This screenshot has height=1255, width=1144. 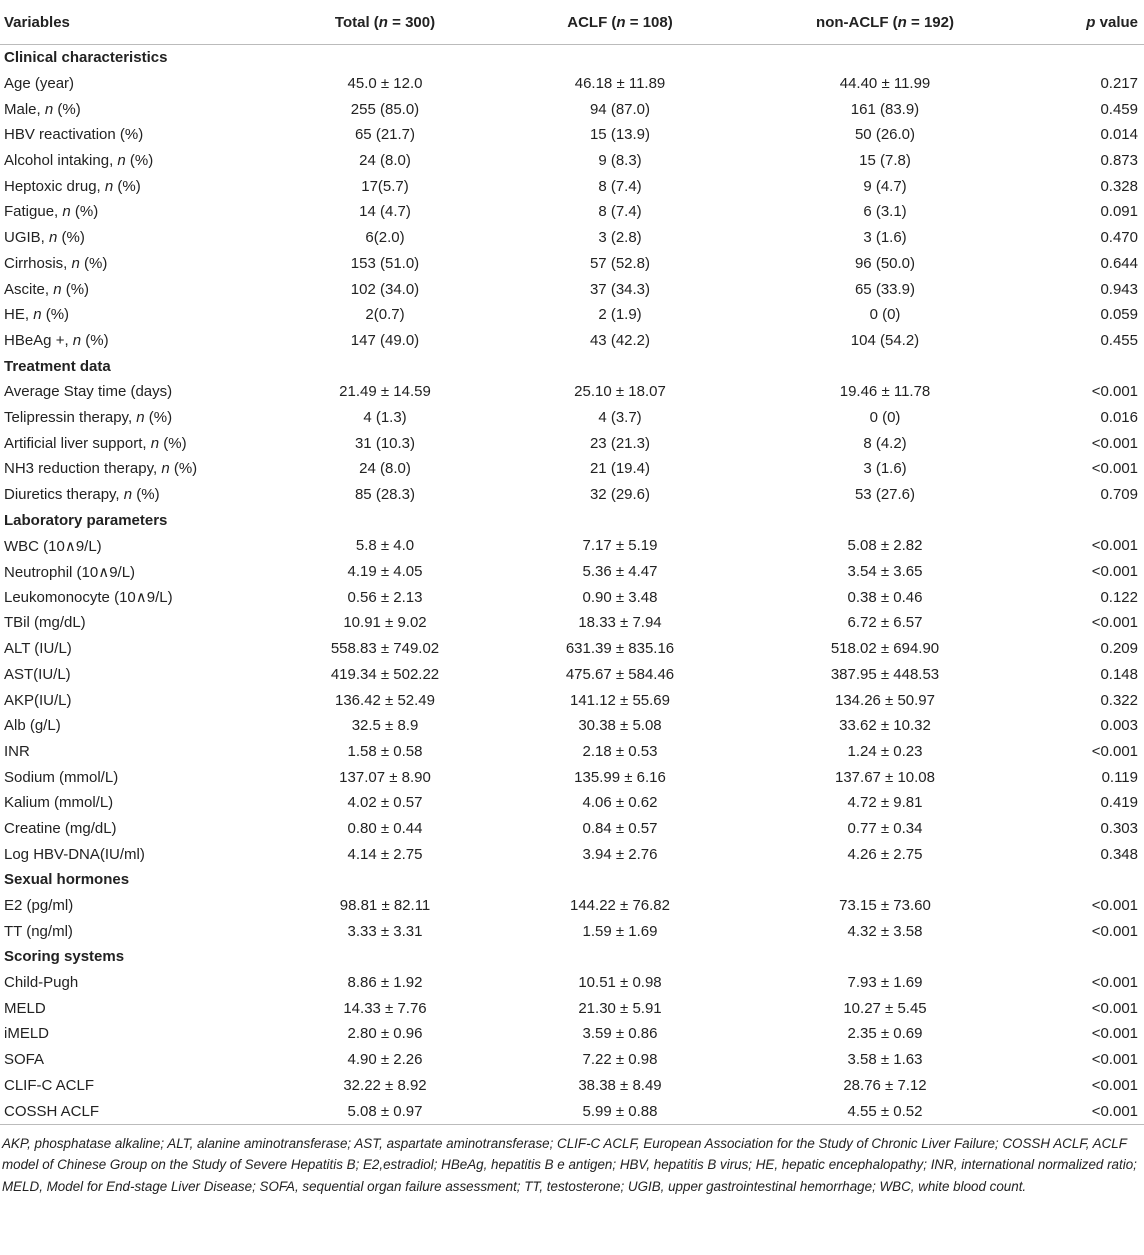 I want to click on value-cell: 4.19 ± 4.05, so click(x=385, y=572).